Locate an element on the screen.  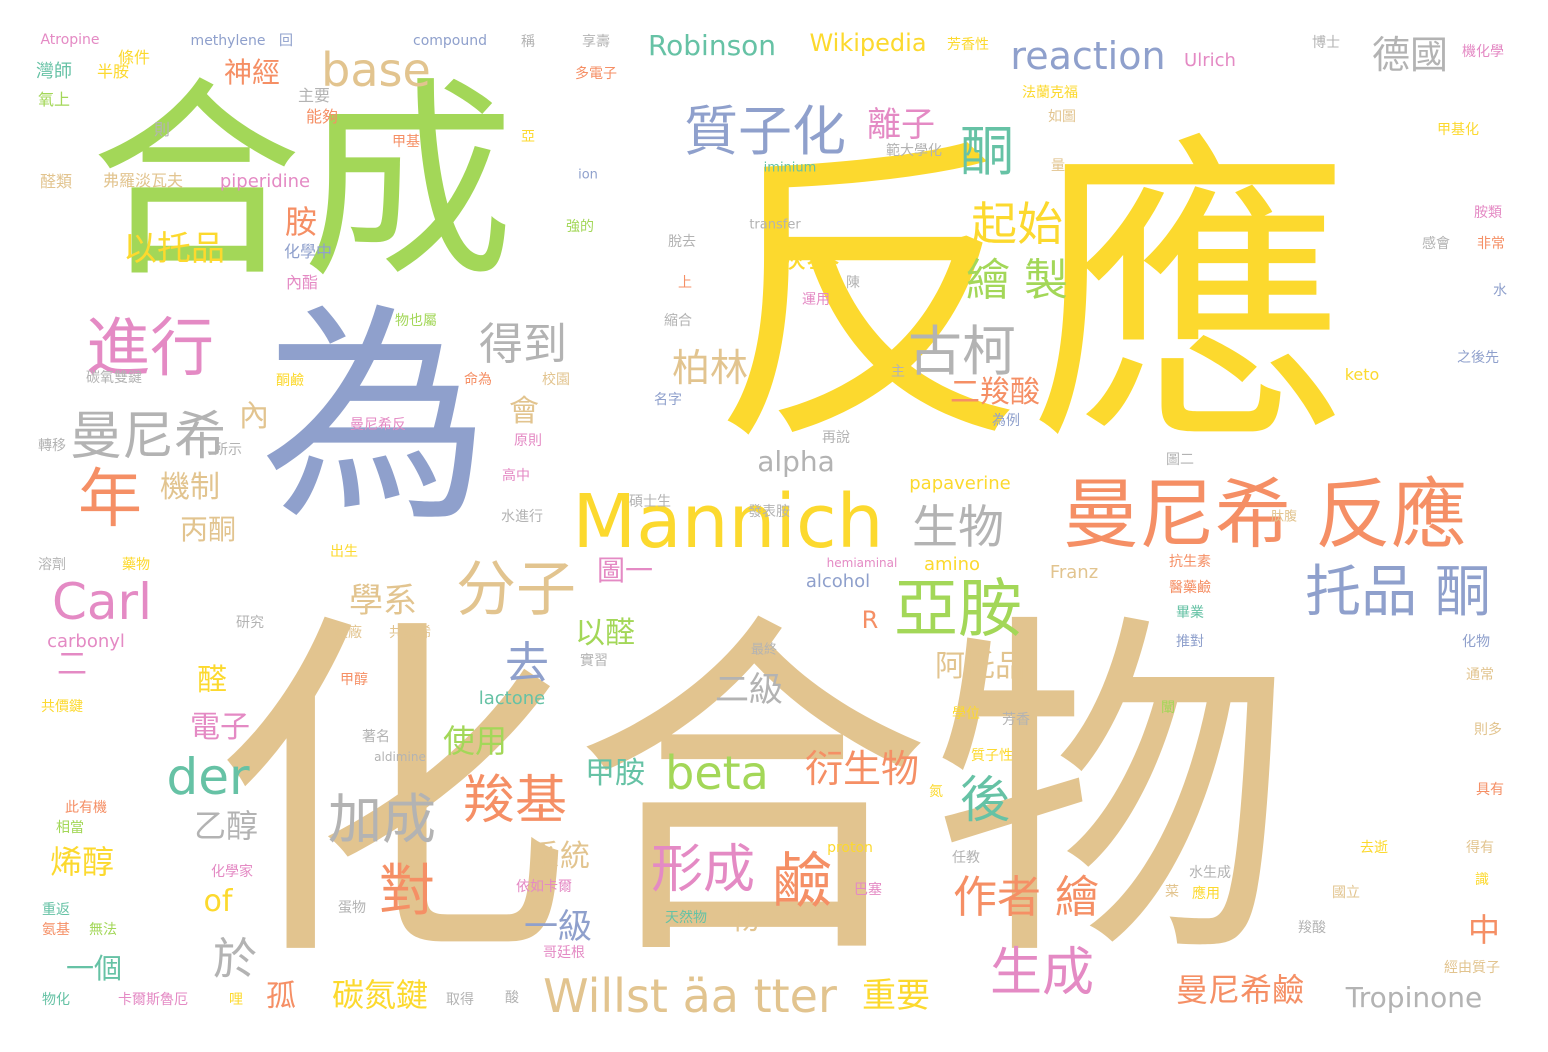
word: 一級 is located at coordinates (558, 927).